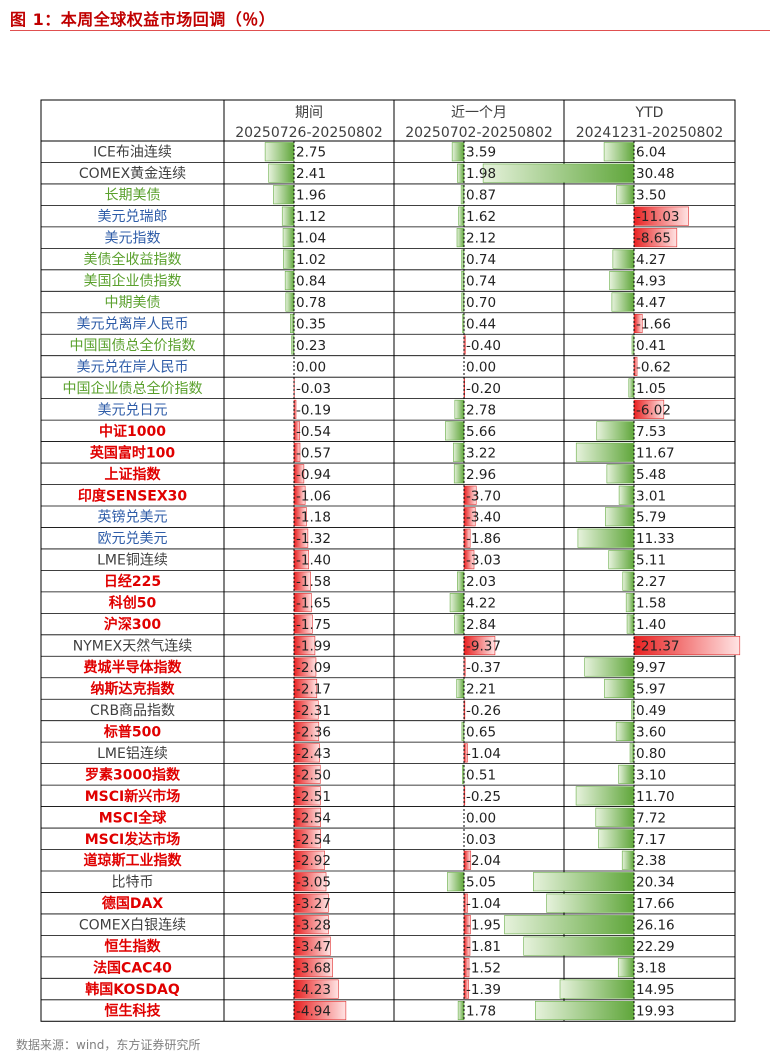 Image resolution: width=776 pixels, height=1058 pixels. What do you see at coordinates (483, 926) in the screenshot?
I see `value-label: -1.95` at bounding box center [483, 926].